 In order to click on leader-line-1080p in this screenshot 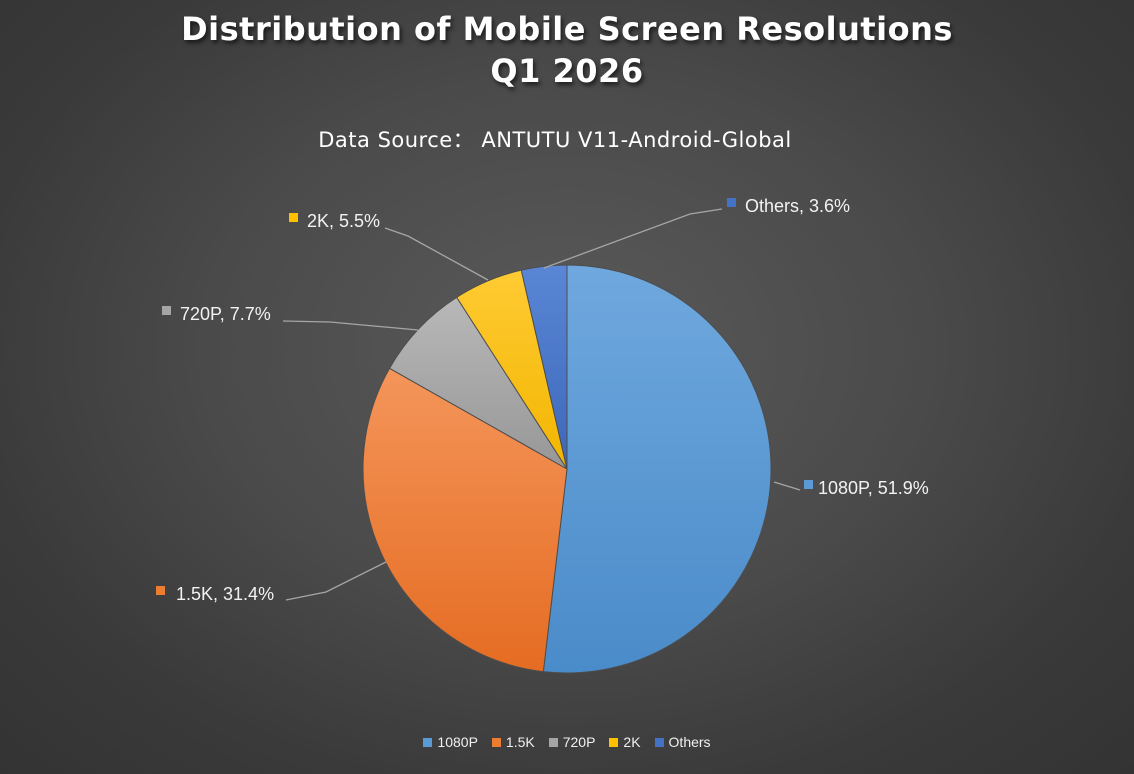, I will do `click(787, 486)`.